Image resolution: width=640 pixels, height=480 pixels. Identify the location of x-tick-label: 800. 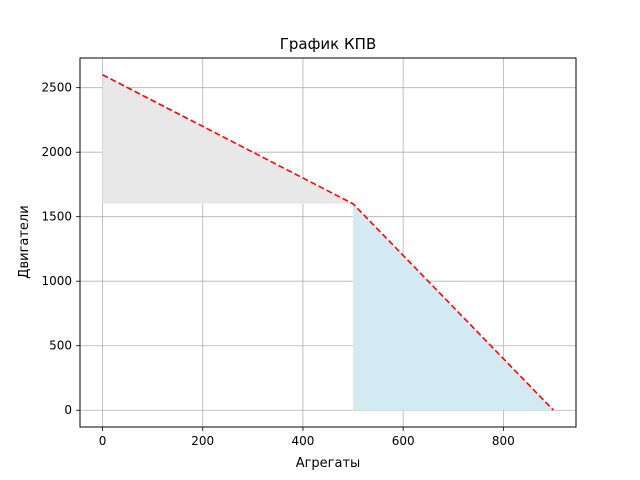
(503, 441).